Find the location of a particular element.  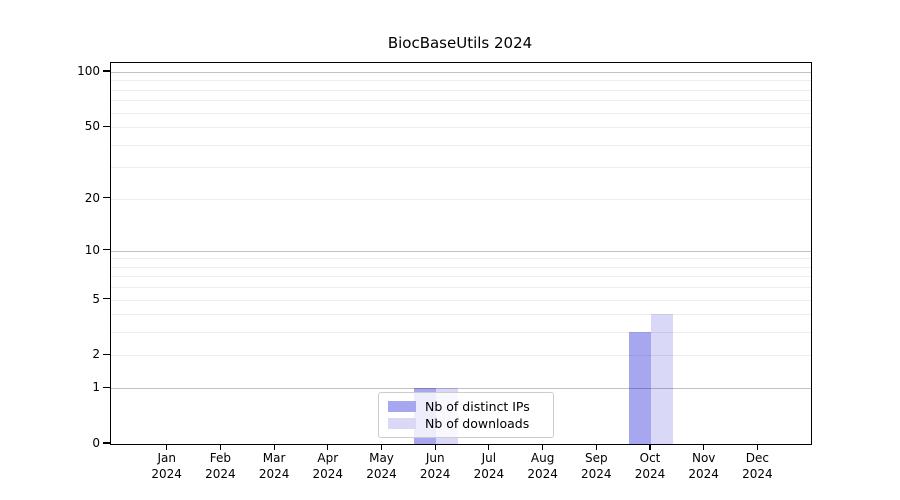

x-axis-tick-label: Jul 2024 is located at coordinates (489, 466).